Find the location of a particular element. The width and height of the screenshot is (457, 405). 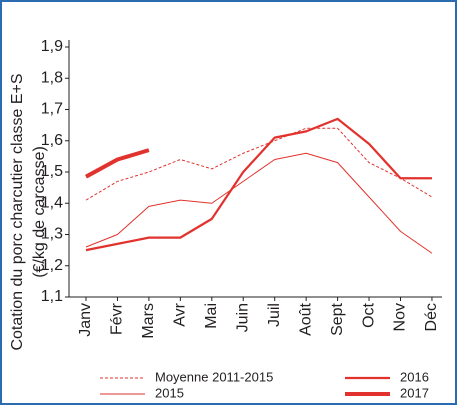

y-tick-label: 1,9 is located at coordinates (52, 46).